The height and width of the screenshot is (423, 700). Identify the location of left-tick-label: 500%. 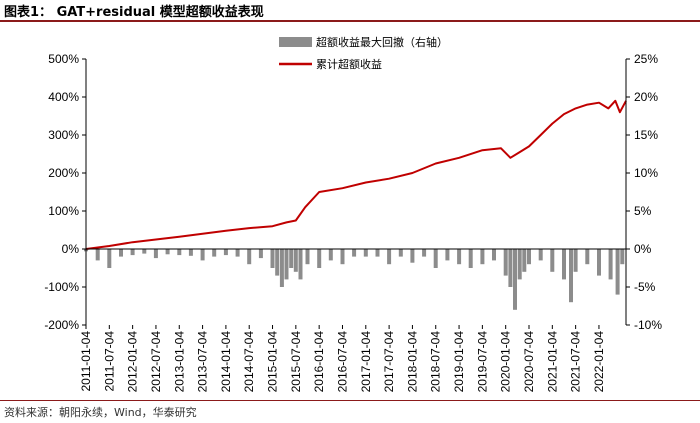
(63, 59).